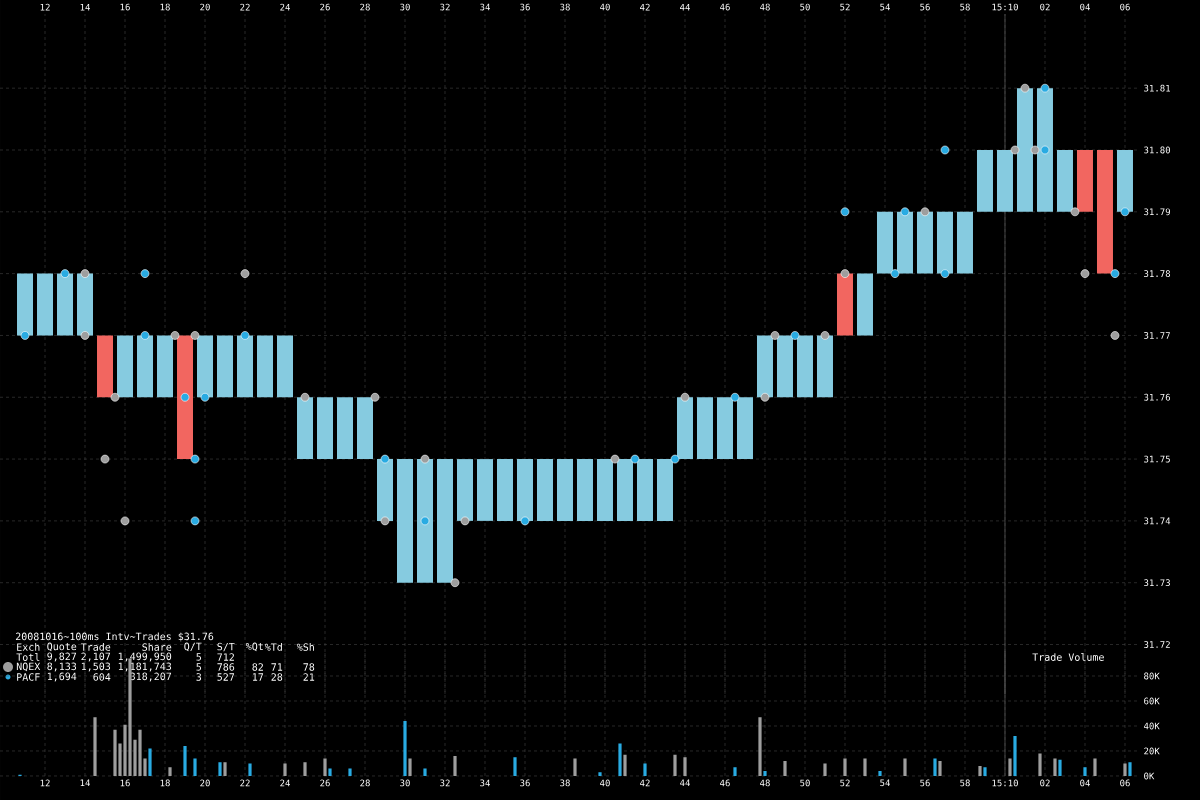 The image size is (1200, 800). Describe the element at coordinates (85, 7) in the screenshot. I see `x-tick-label: 14` at that location.